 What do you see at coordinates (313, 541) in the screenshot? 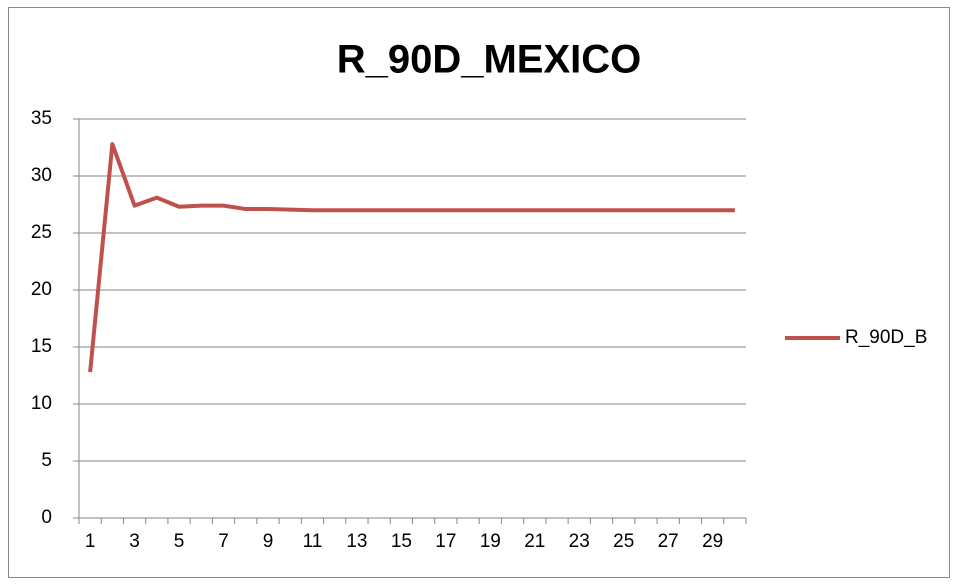
I see `x-tick-label: 11` at bounding box center [313, 541].